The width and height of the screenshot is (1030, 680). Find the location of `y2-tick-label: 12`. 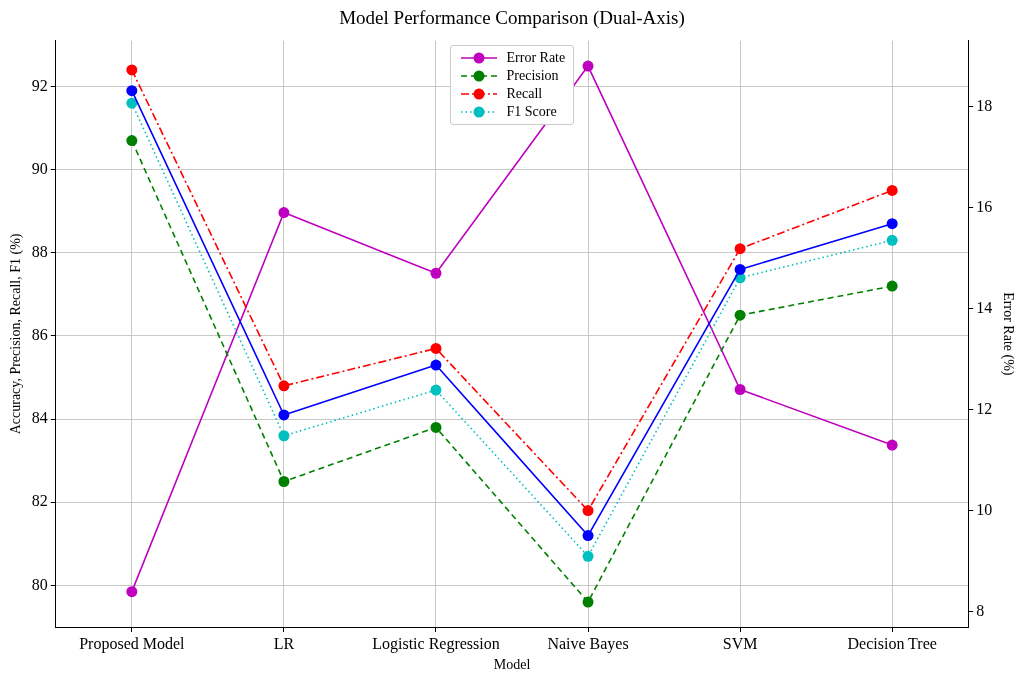

y2-tick-label: 12 is located at coordinates (984, 408).